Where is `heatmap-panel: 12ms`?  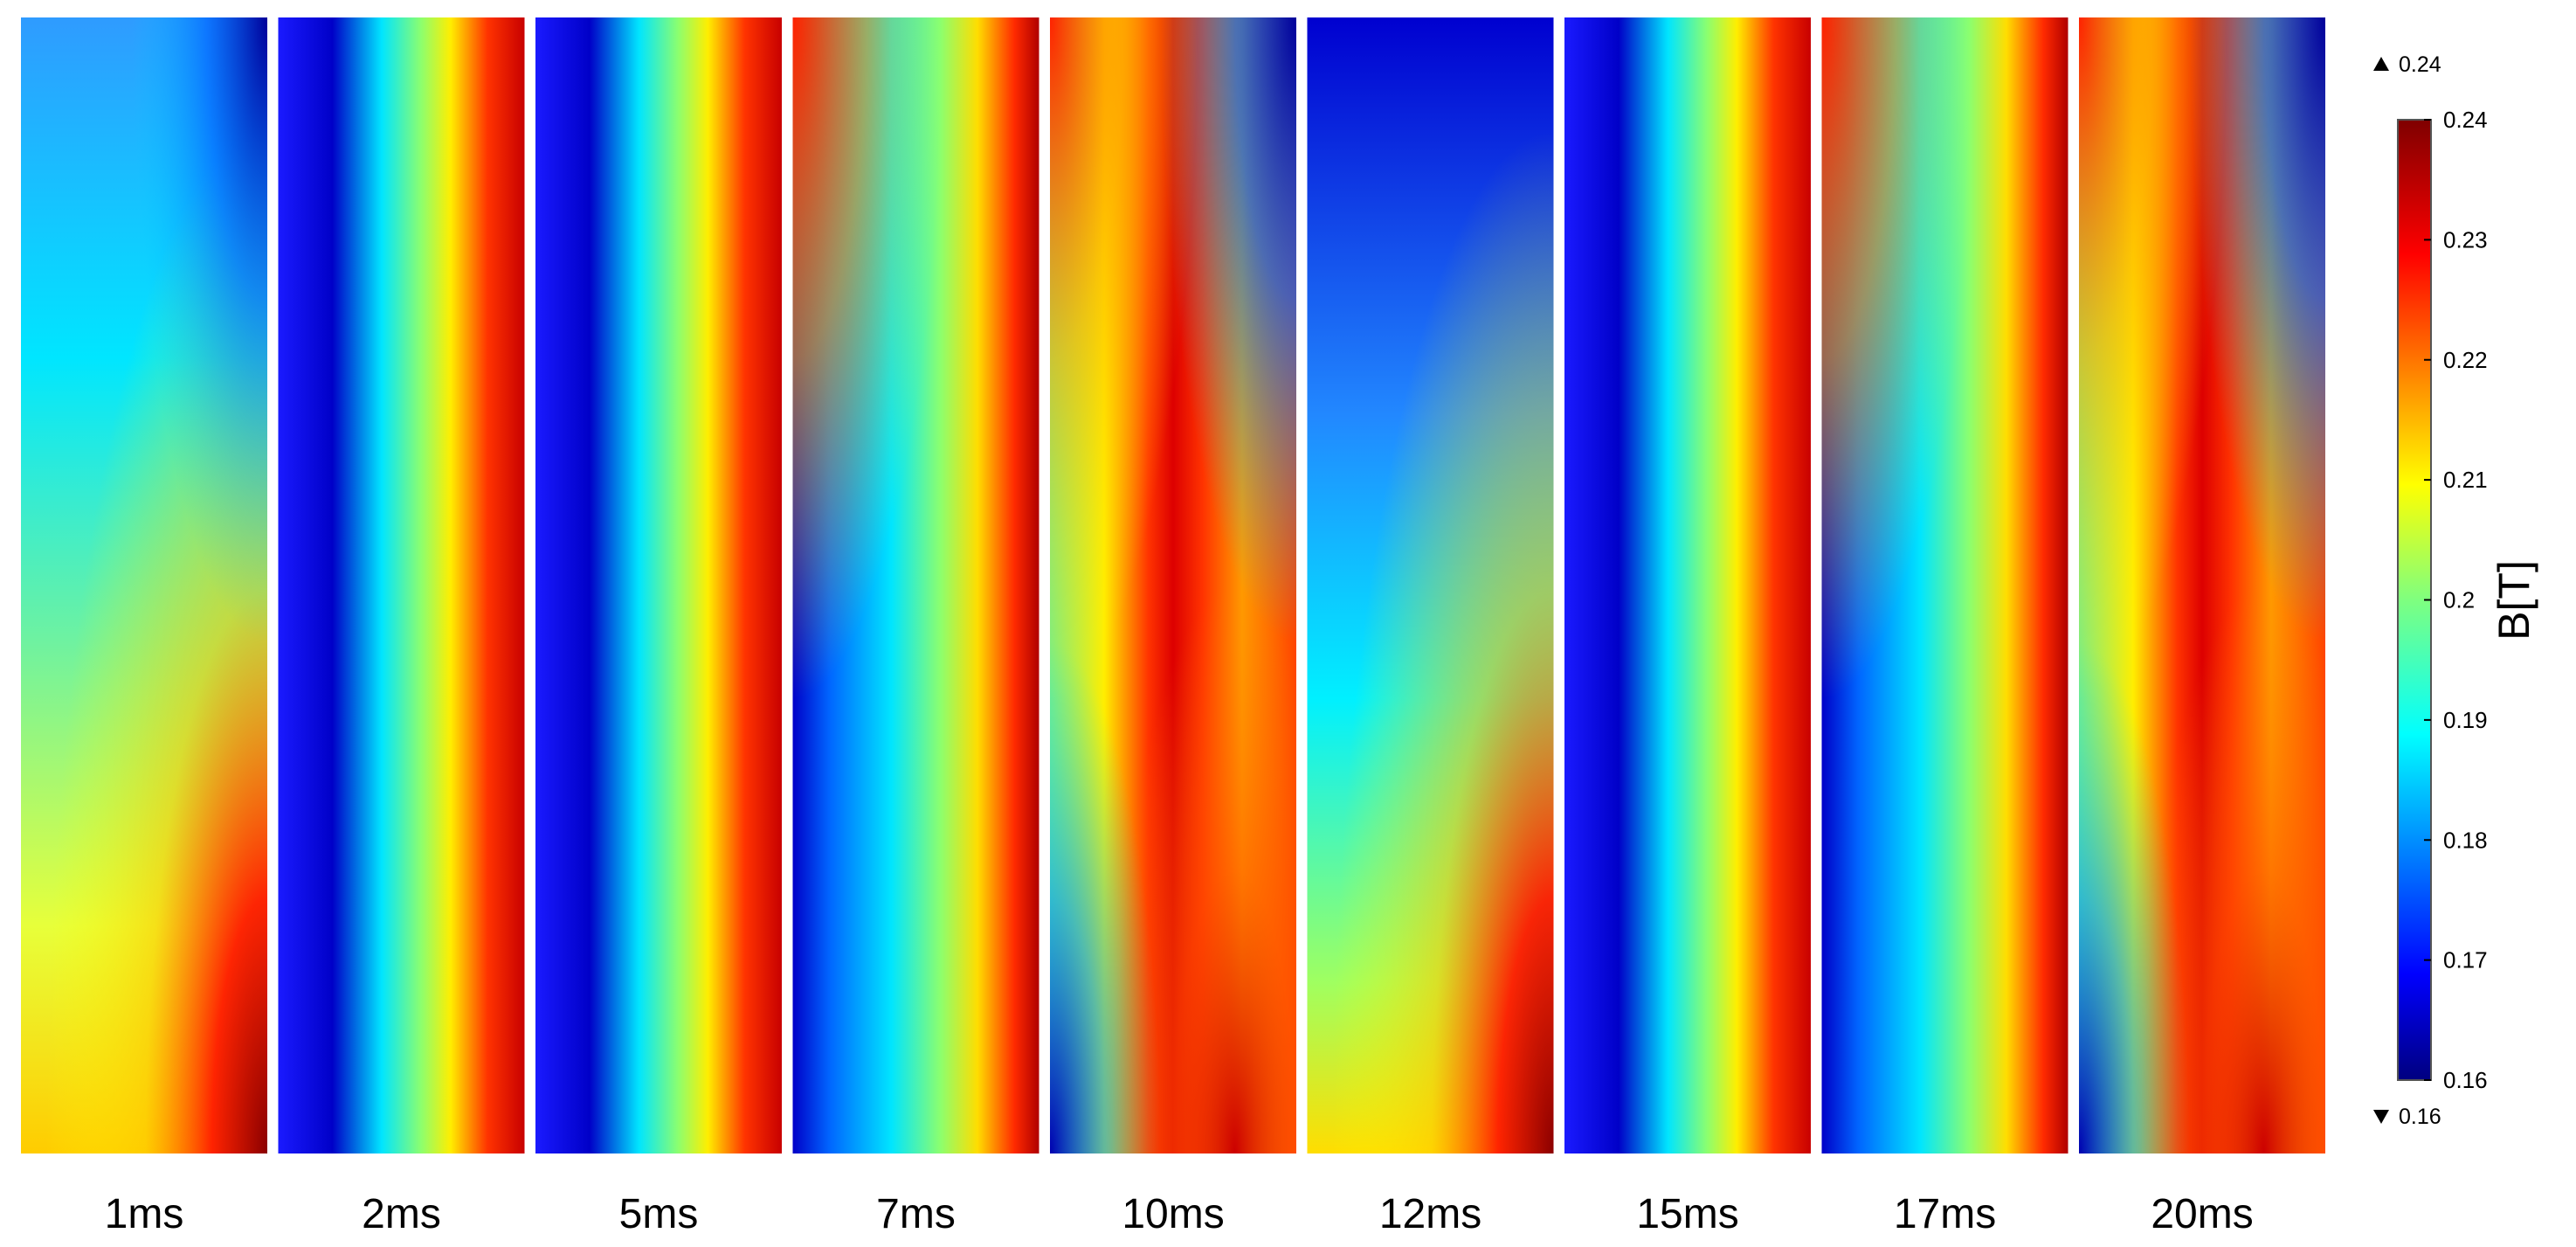 heatmap-panel: 12ms is located at coordinates (1430, 627).